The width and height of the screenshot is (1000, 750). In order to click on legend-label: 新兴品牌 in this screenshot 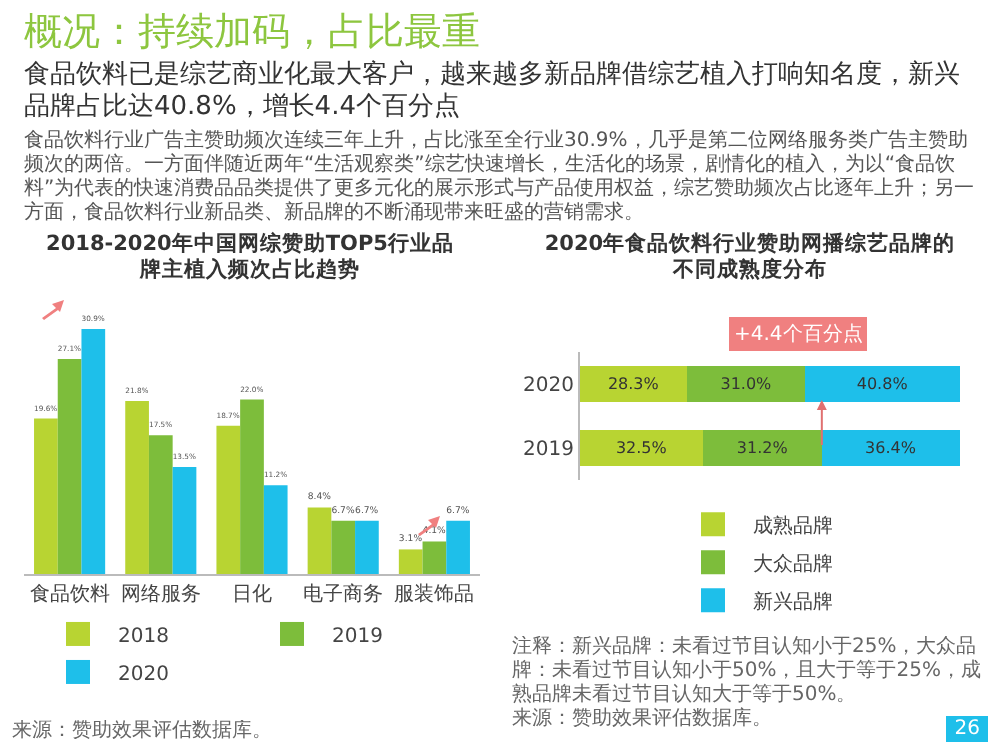, I will do `click(793, 602)`.